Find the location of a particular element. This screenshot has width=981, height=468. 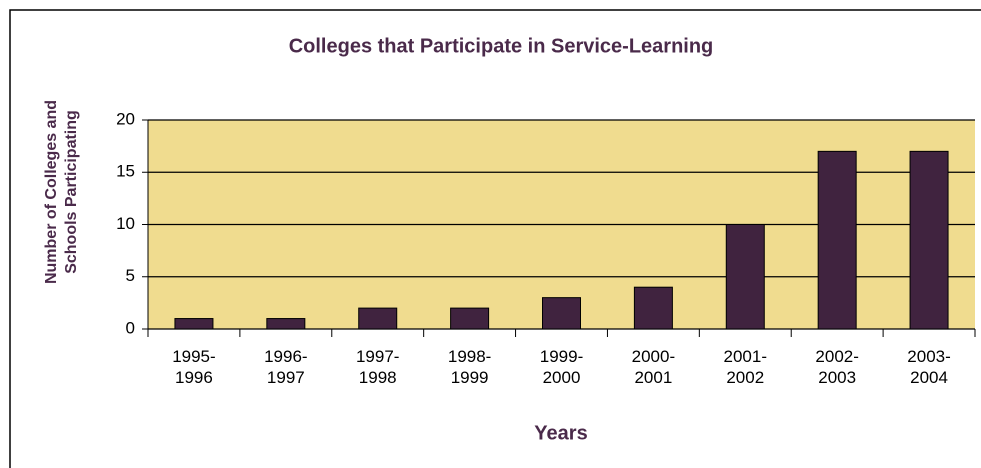

y-tick-label: 20 is located at coordinates (125, 118).